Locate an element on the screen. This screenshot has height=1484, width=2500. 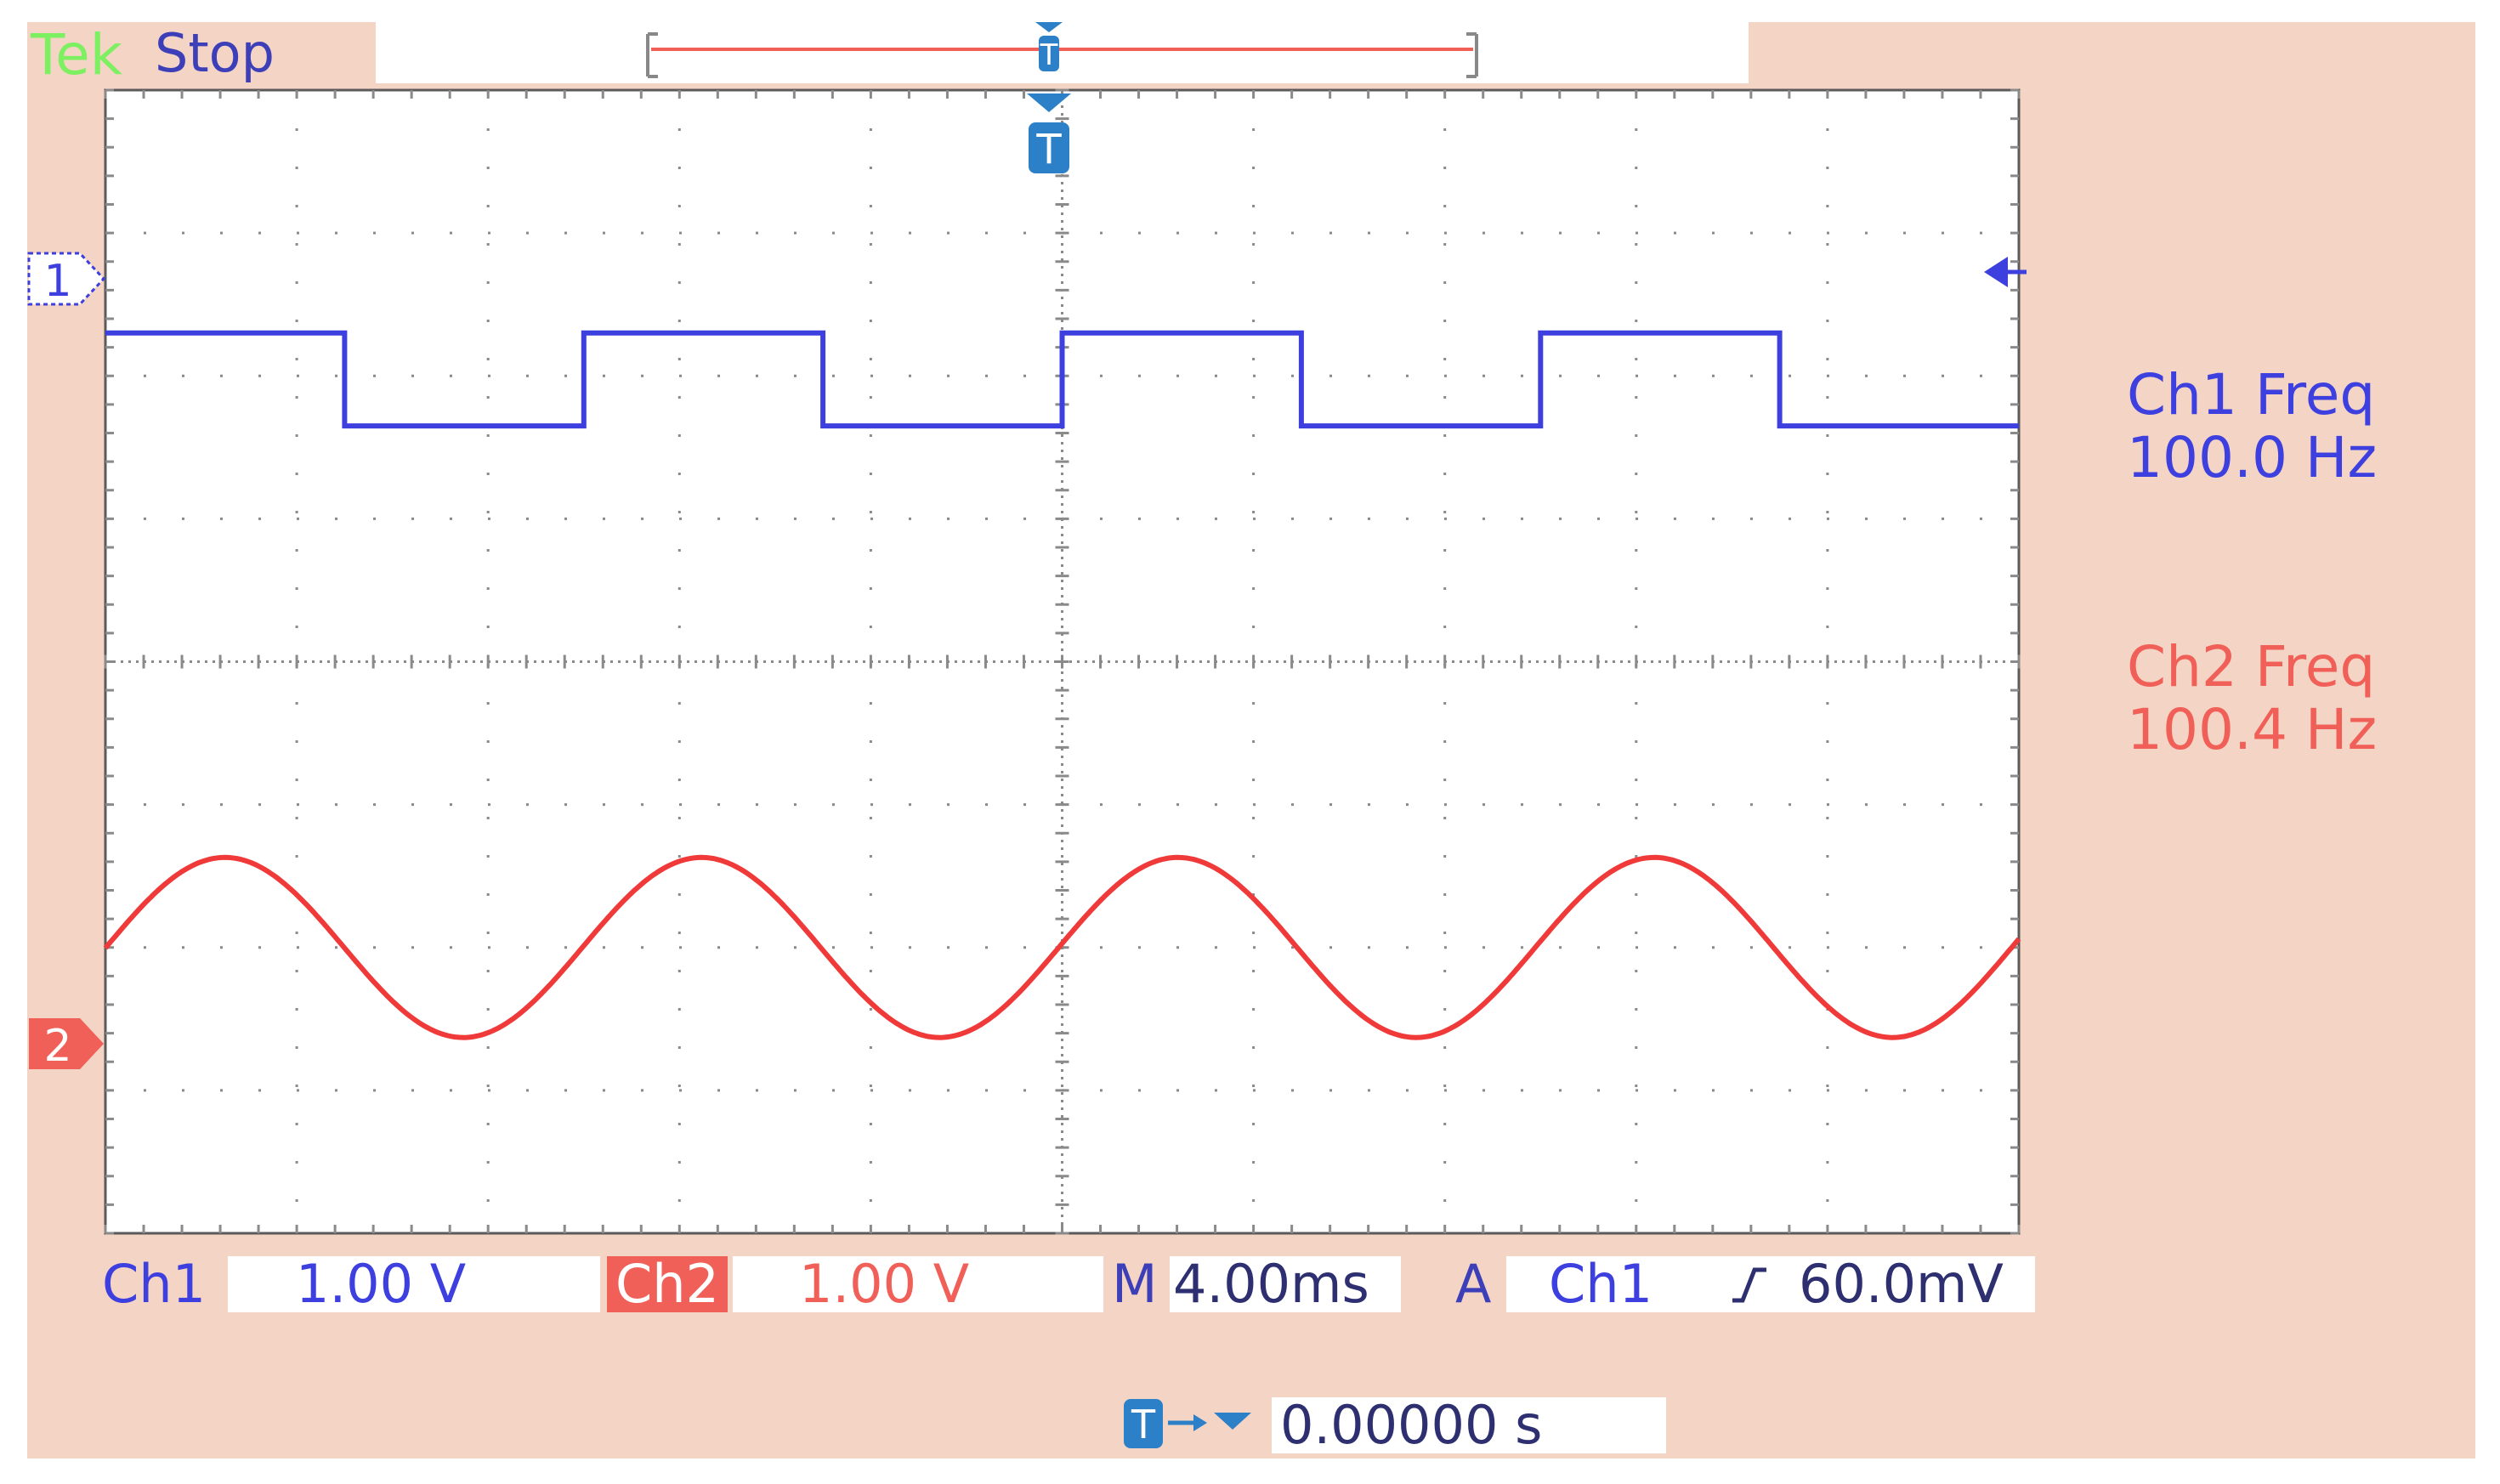
trigger-marker-top: T is located at coordinates (1049, 47).